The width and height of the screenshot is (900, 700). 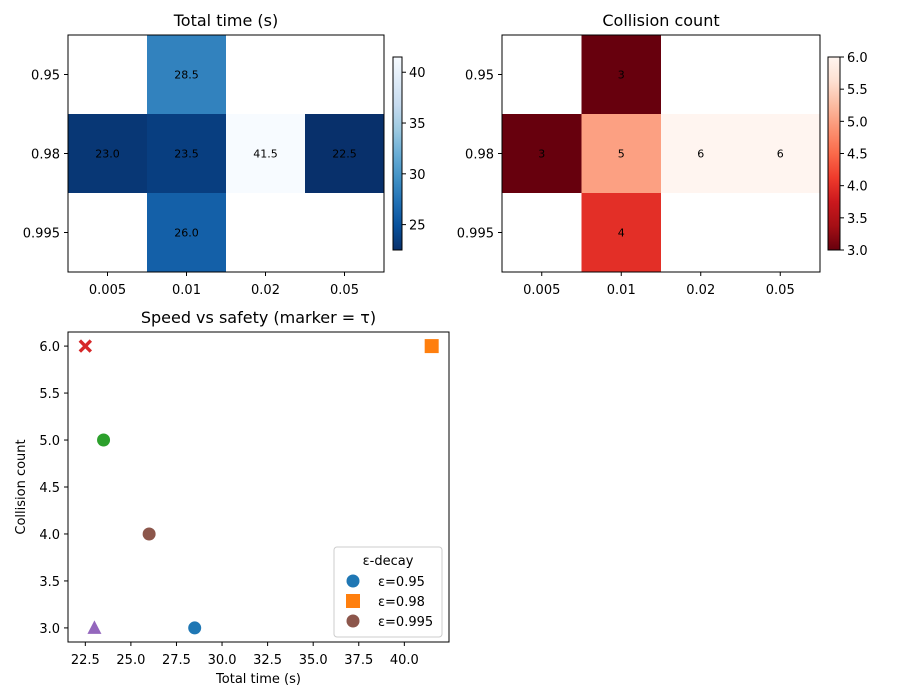 What do you see at coordinates (401, 602) in the screenshot?
I see `legend-entry-label: ε=0.98` at bounding box center [401, 602].